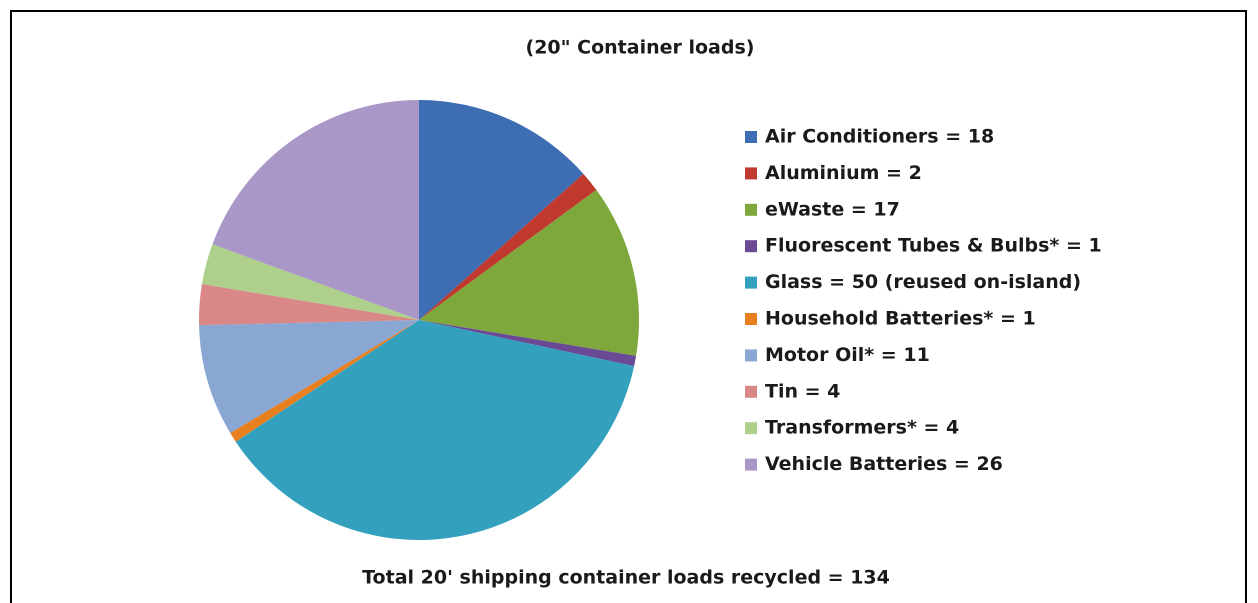 Image resolution: width=1258 pixels, height=603 pixels. I want to click on legend-label: Vehicle Batteries = 26, so click(884, 464).